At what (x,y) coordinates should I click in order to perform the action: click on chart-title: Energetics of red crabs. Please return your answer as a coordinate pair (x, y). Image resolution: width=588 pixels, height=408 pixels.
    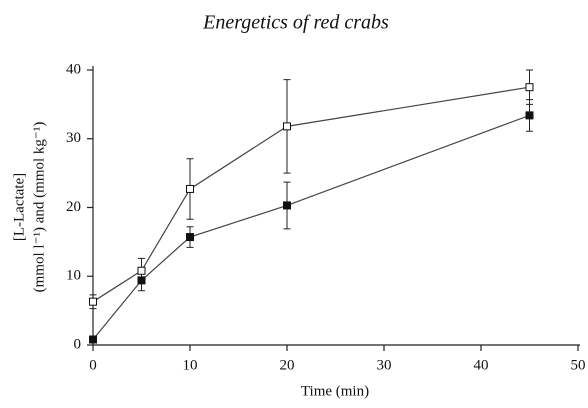
    Looking at the image, I should click on (295, 23).